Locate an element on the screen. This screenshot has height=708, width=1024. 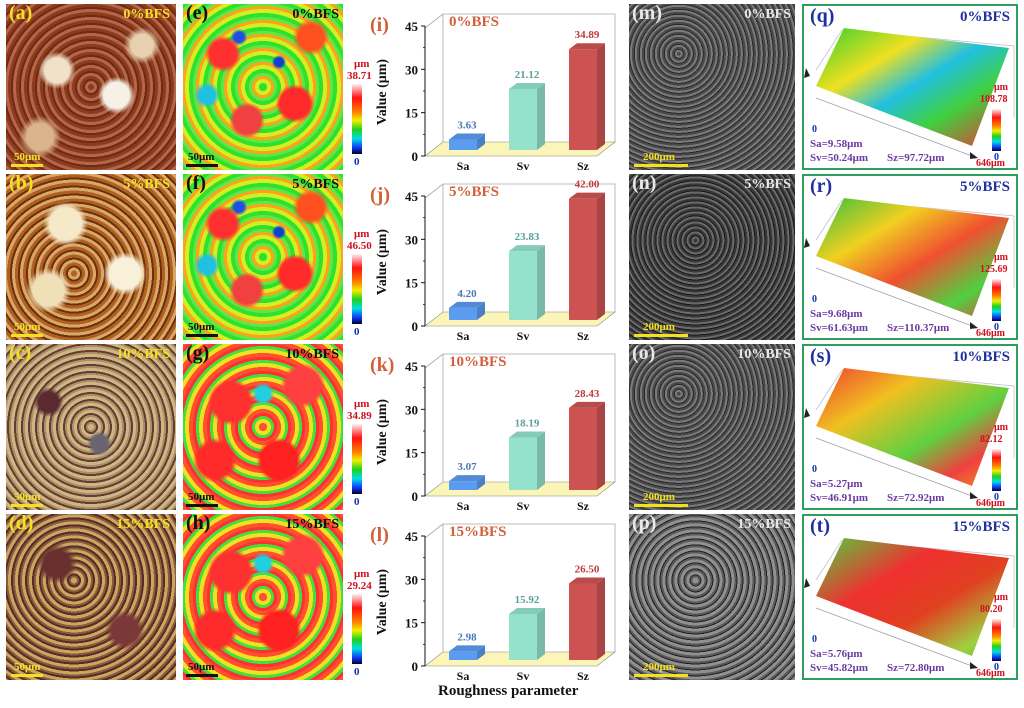
bar-value-label: 34.89 is located at coordinates (587, 35).